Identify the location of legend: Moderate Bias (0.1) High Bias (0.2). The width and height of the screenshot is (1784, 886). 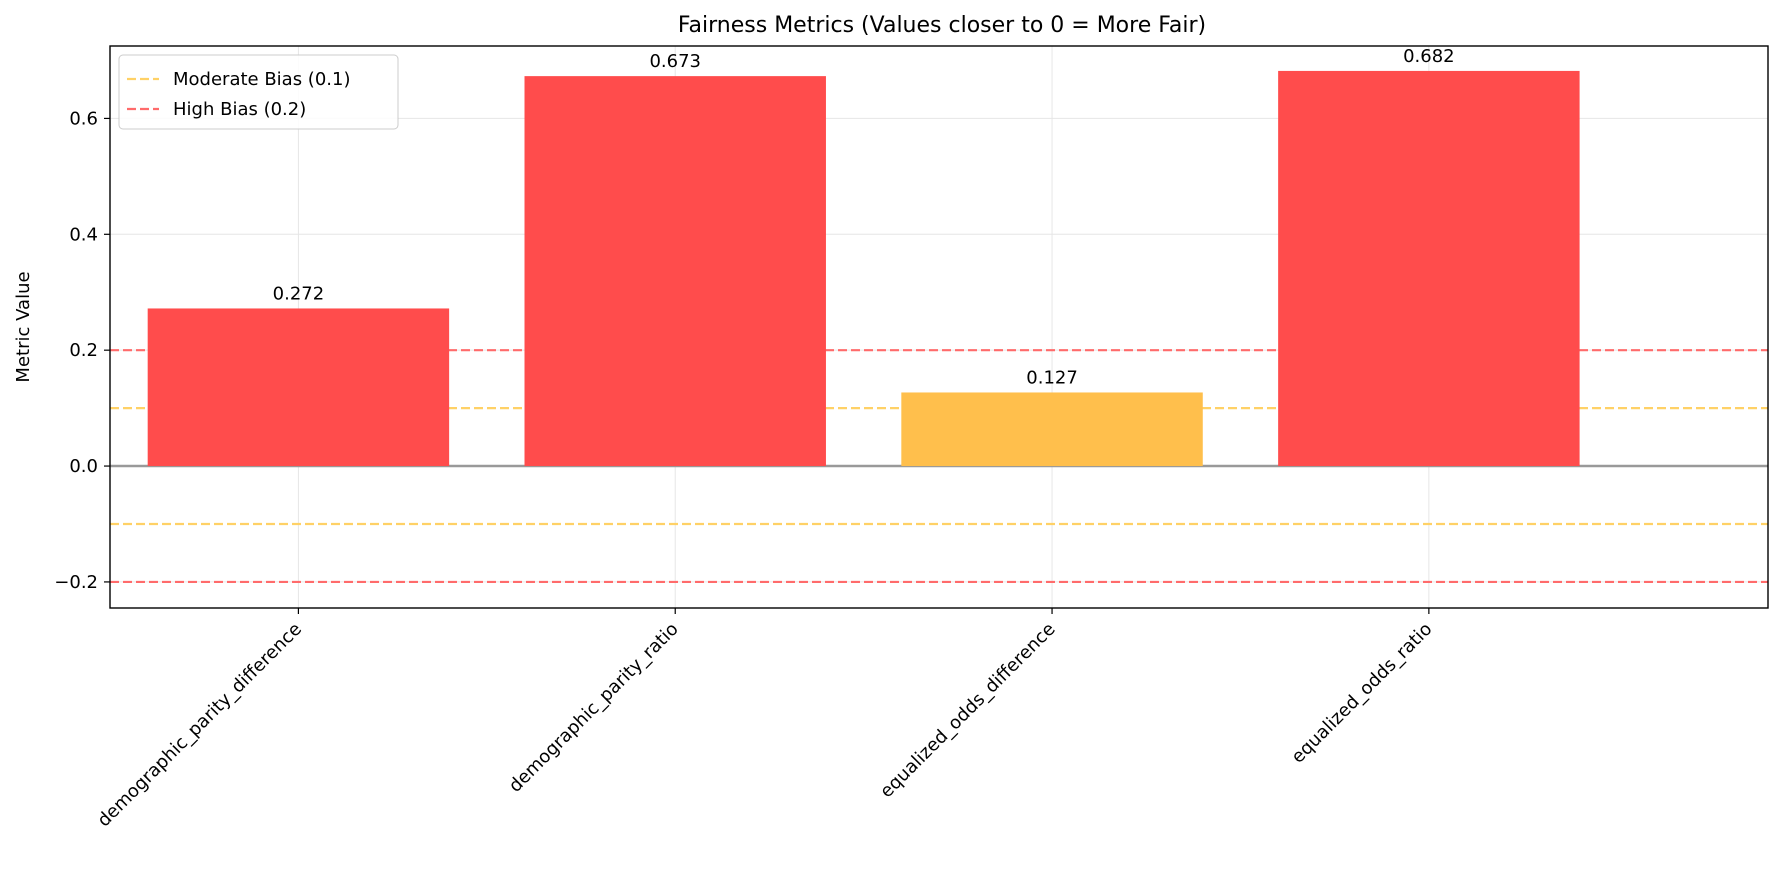
(258, 92).